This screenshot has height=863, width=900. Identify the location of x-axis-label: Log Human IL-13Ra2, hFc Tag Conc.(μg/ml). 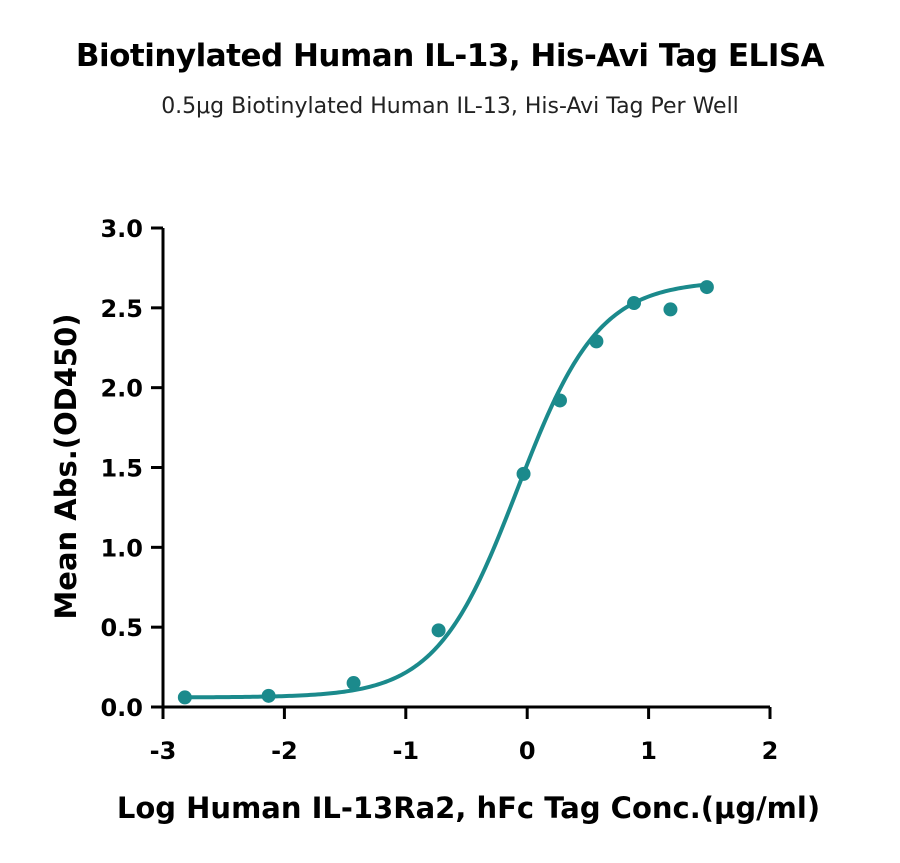
(468, 808).